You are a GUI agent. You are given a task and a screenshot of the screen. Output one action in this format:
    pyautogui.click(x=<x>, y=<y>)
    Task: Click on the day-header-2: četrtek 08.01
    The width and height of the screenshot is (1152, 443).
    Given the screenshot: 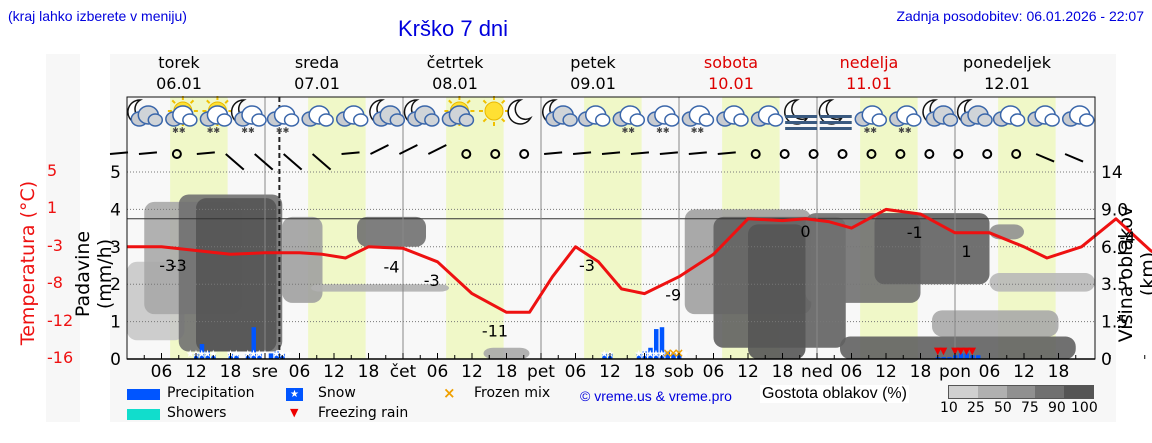 What is the action you would take?
    pyautogui.click(x=455, y=73)
    